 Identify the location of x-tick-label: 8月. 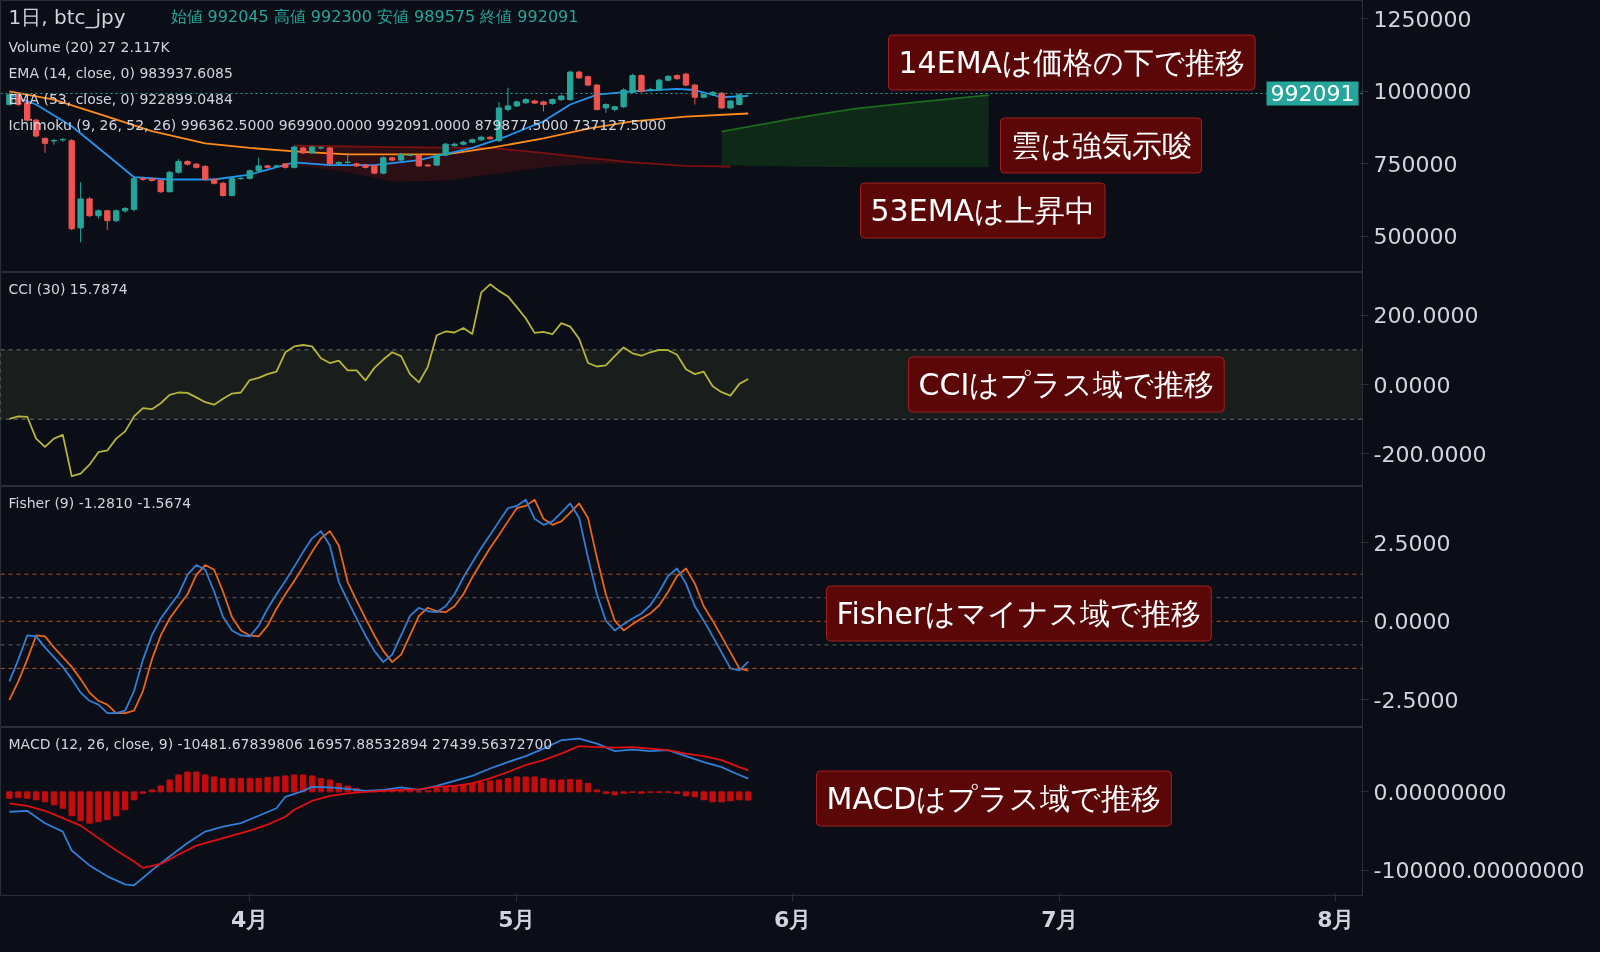
(1336, 919).